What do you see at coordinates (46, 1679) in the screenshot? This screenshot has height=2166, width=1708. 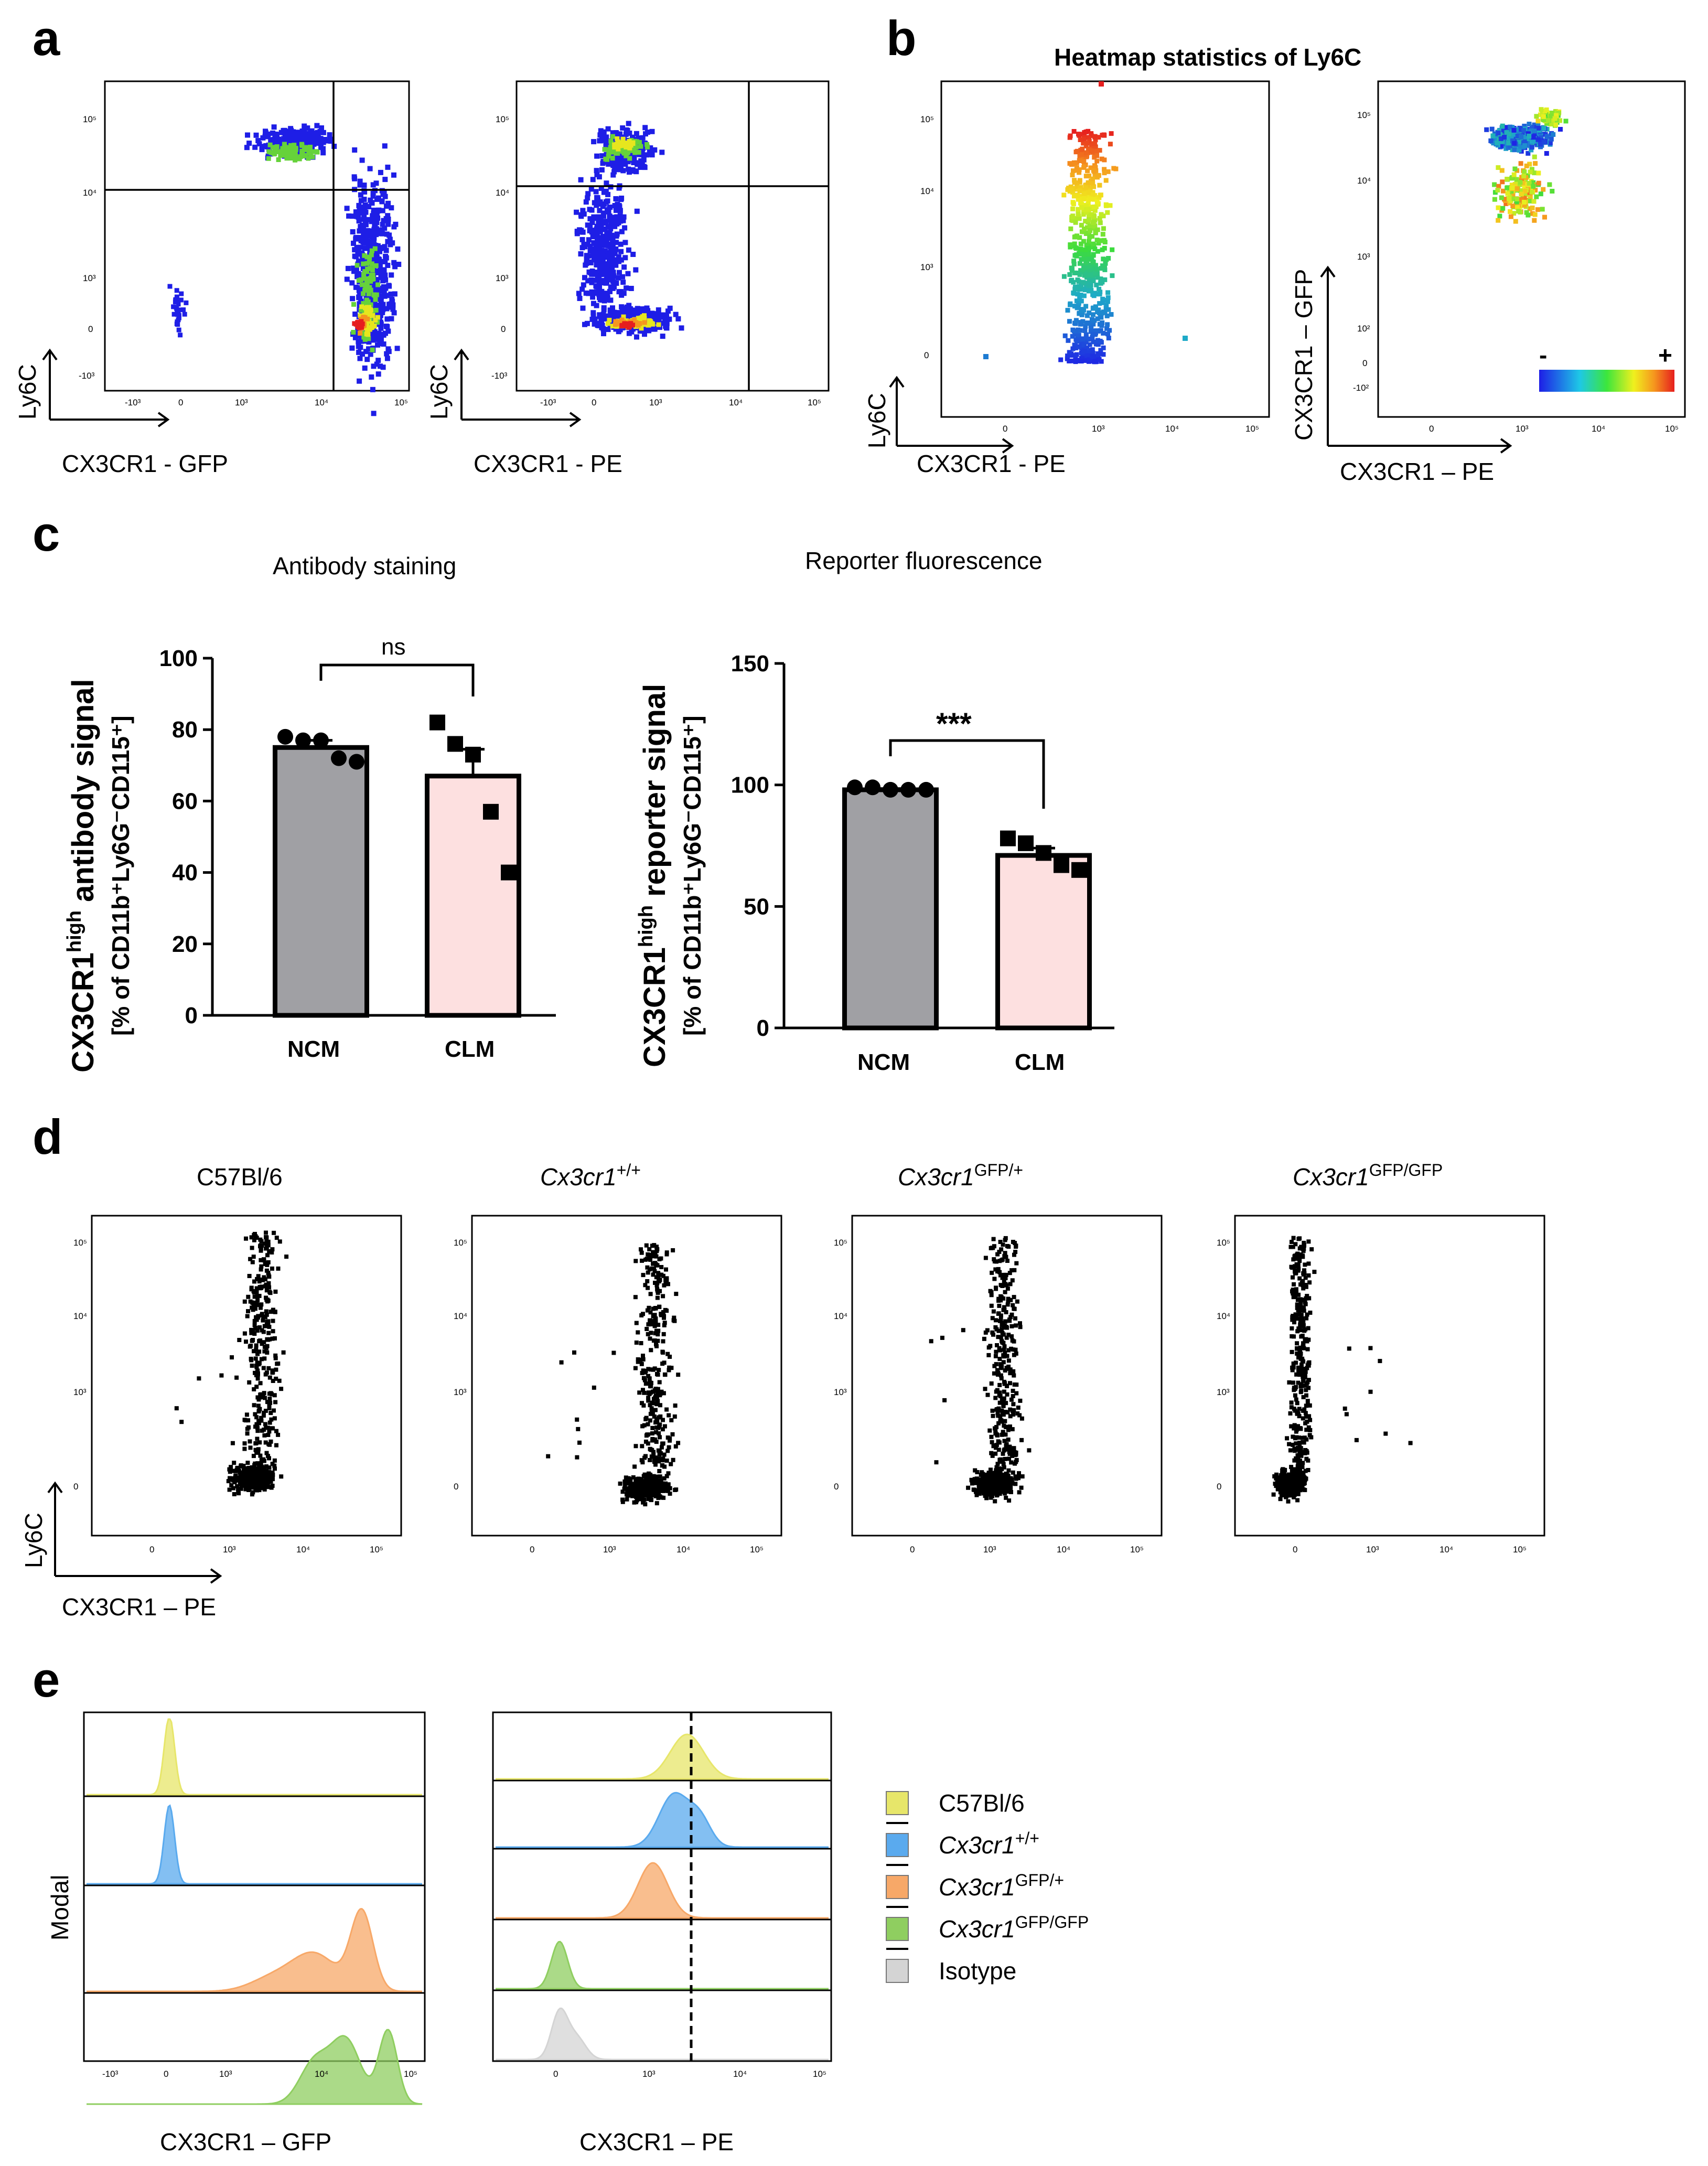 I see `panel-letter-e: e` at bounding box center [46, 1679].